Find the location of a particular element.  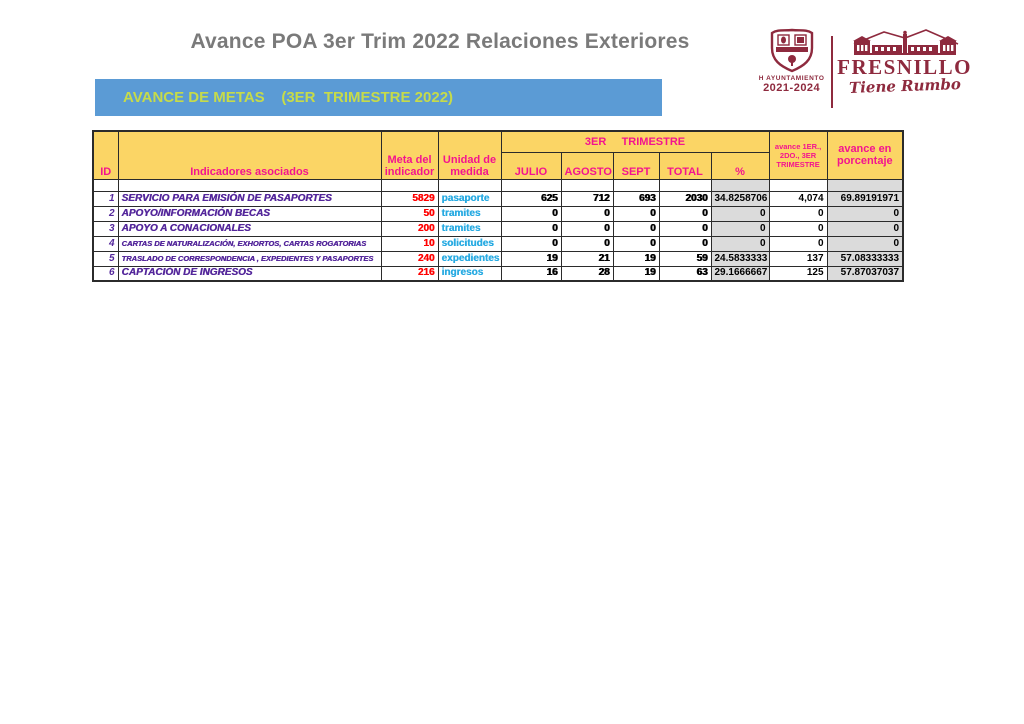

col-header-meta: Meta del indicador is located at coordinates (409, 155).